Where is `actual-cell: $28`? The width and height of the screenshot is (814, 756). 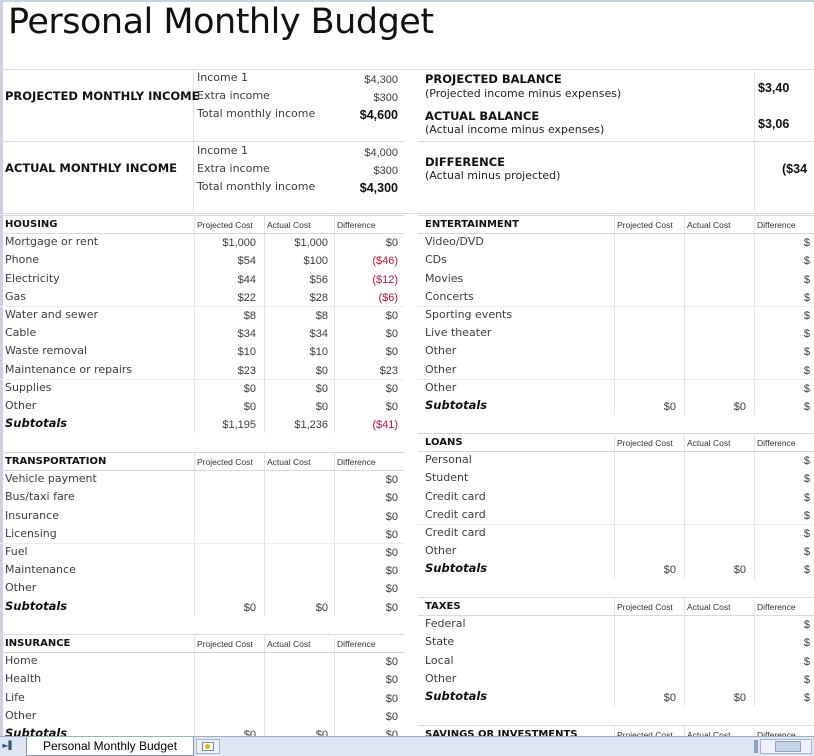
actual-cell: $28 is located at coordinates (318, 297).